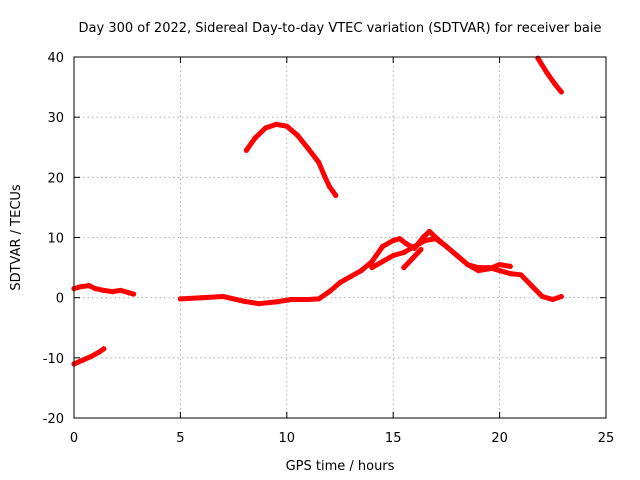 Image resolution: width=640 pixels, height=480 pixels. Describe the element at coordinates (53, 419) in the screenshot. I see `y-tick-label: -20` at that location.